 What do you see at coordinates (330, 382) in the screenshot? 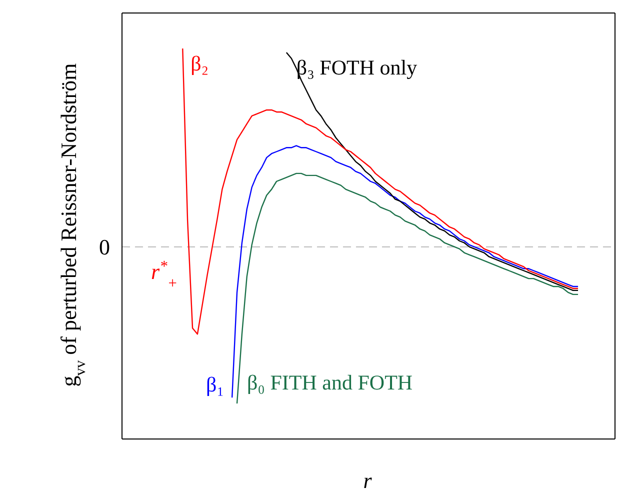
I see `series-label: β₀ FITH and FOTH` at bounding box center [330, 382].